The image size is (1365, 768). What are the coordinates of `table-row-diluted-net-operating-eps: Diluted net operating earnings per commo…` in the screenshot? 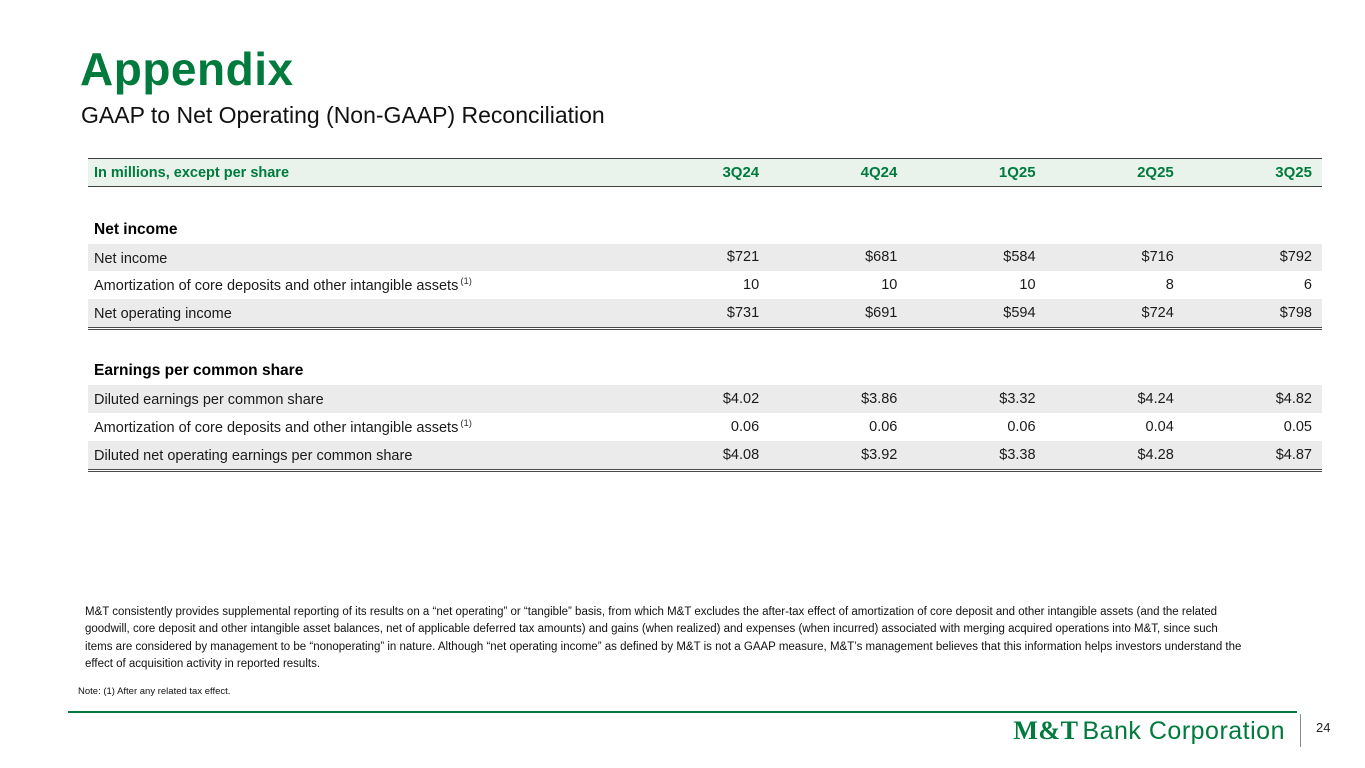 It's located at (705, 456).